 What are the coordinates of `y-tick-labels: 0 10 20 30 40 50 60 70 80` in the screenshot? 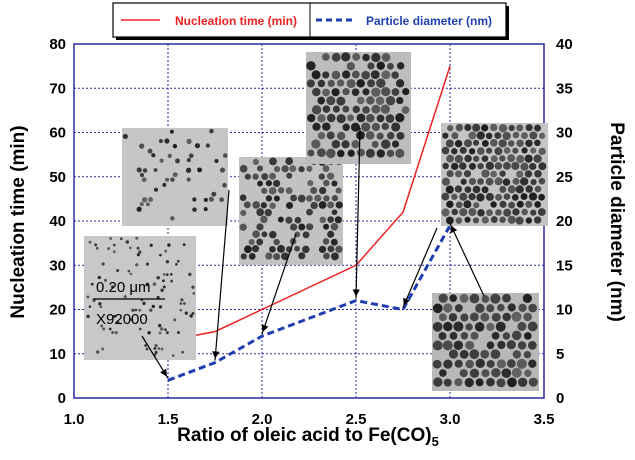 It's located at (57, 221).